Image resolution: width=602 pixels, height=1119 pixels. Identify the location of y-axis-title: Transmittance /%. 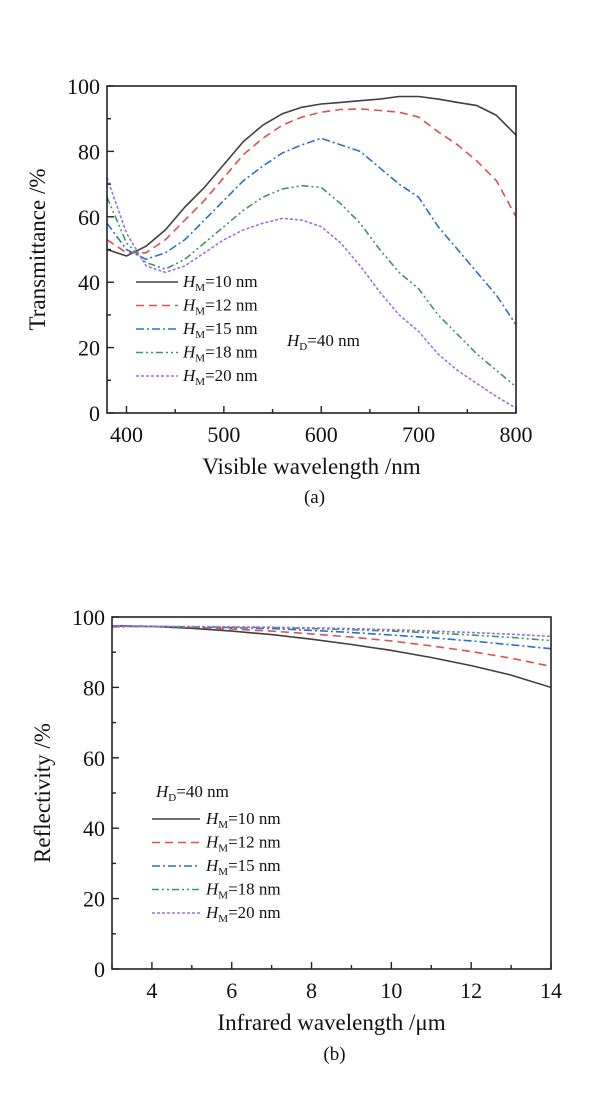
(37, 249).